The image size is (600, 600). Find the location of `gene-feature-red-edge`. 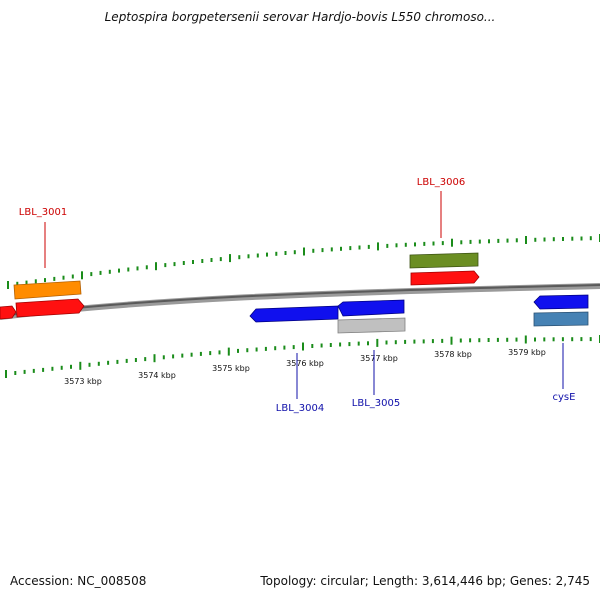

gene-feature-red-edge is located at coordinates (8, 312).